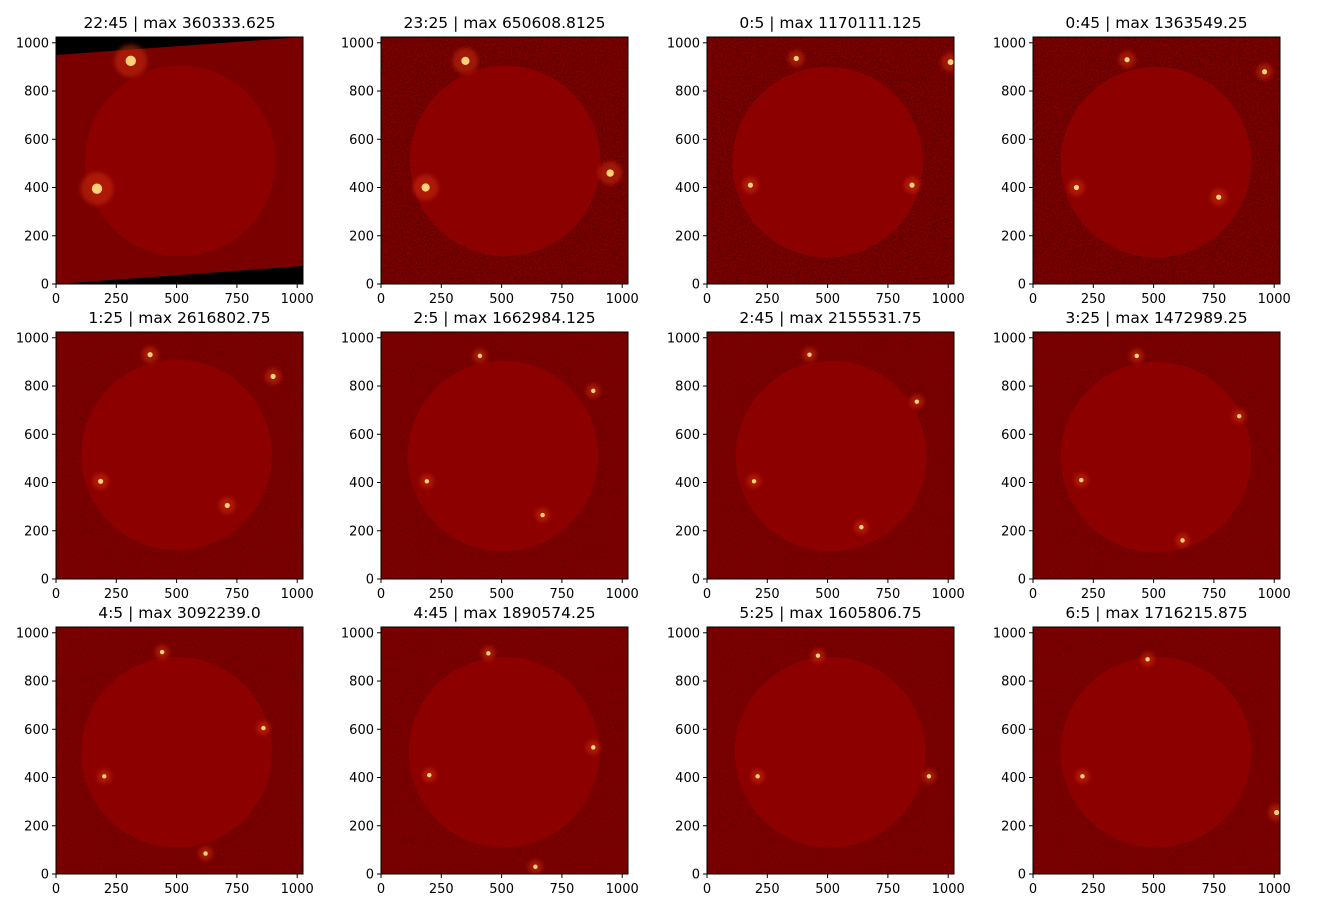 The image size is (1319, 921). Describe the element at coordinates (1033, 299) in the screenshot. I see `x-tick-label: 0` at that location.